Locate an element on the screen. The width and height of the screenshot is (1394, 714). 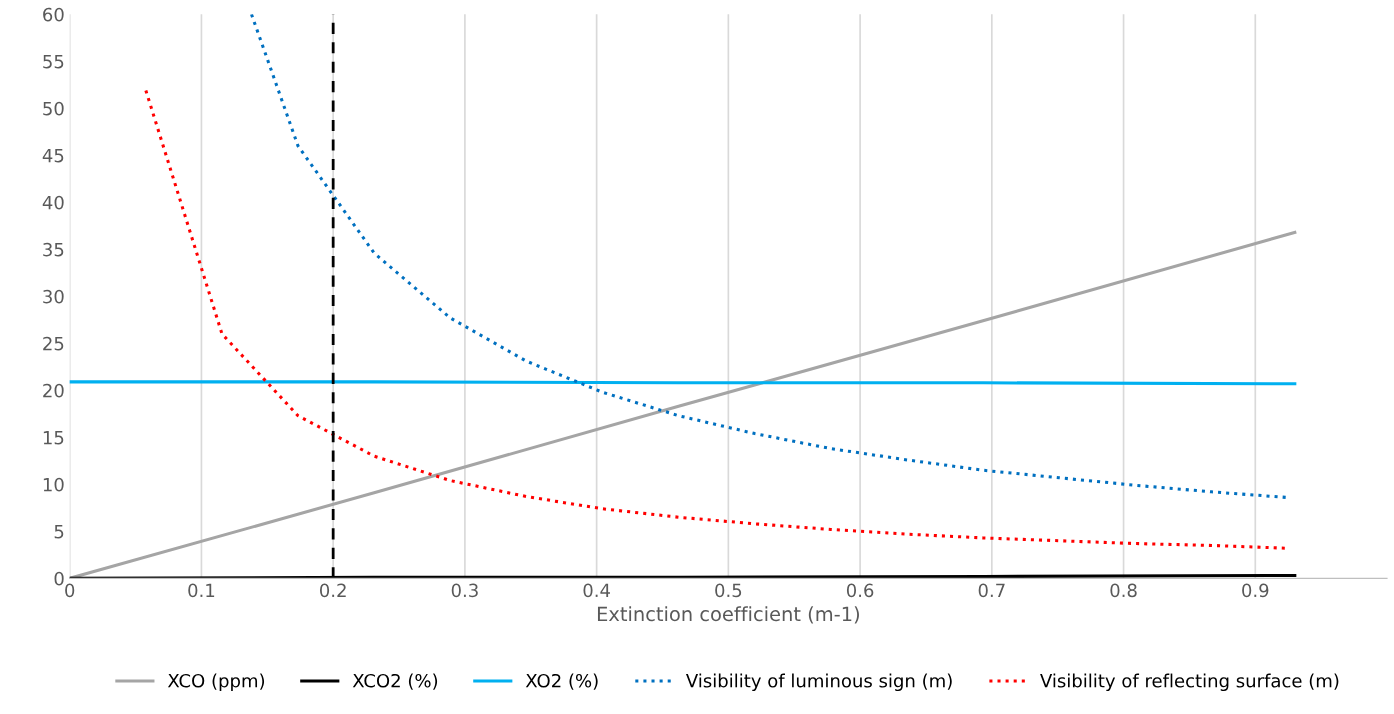
x-tick-label: 0.1 is located at coordinates (201, 590).